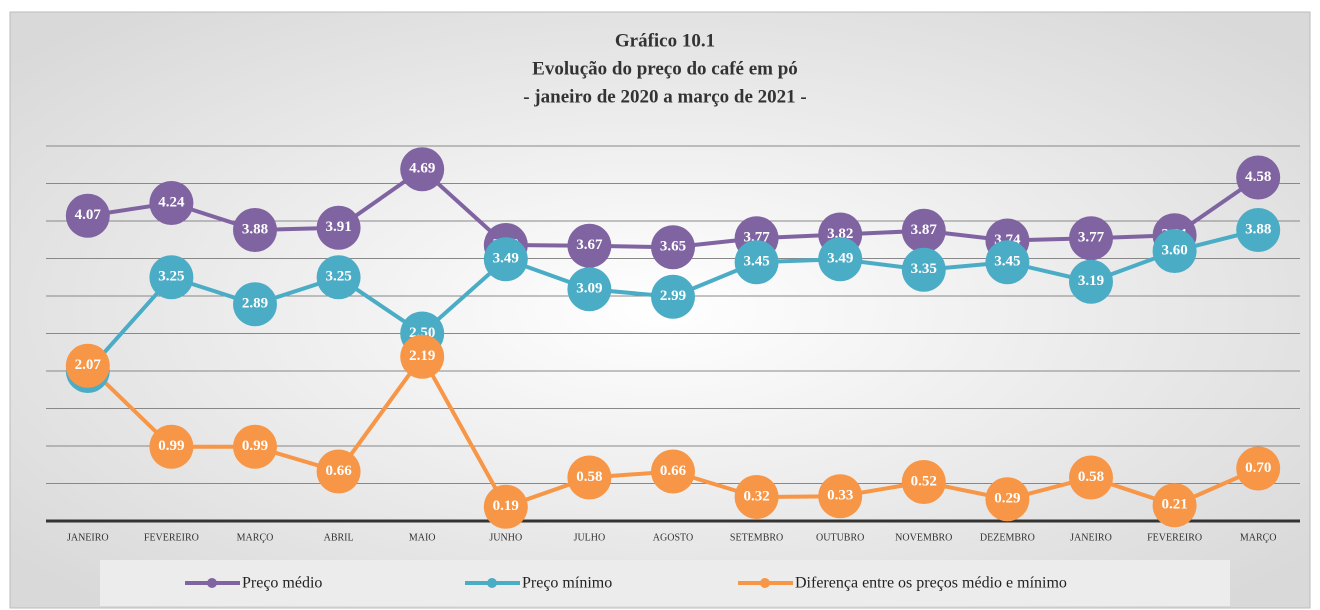 The image size is (1320, 610). Describe the element at coordinates (282, 583) in the screenshot. I see `legend-label: Preço médio` at that location.